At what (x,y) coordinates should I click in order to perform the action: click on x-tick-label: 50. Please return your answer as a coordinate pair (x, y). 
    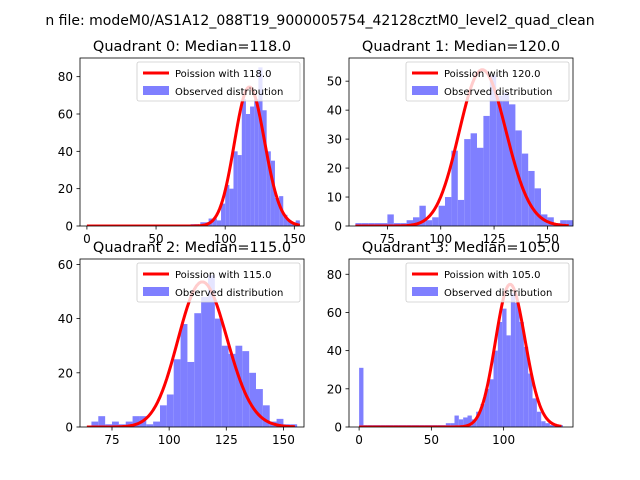
    Looking at the image, I should click on (155, 239).